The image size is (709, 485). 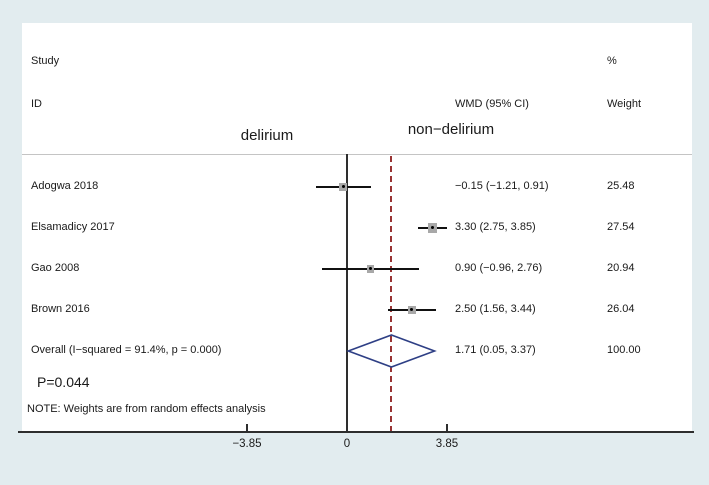 What do you see at coordinates (621, 309) in the screenshot?
I see `weight-value: 26.04` at bounding box center [621, 309].